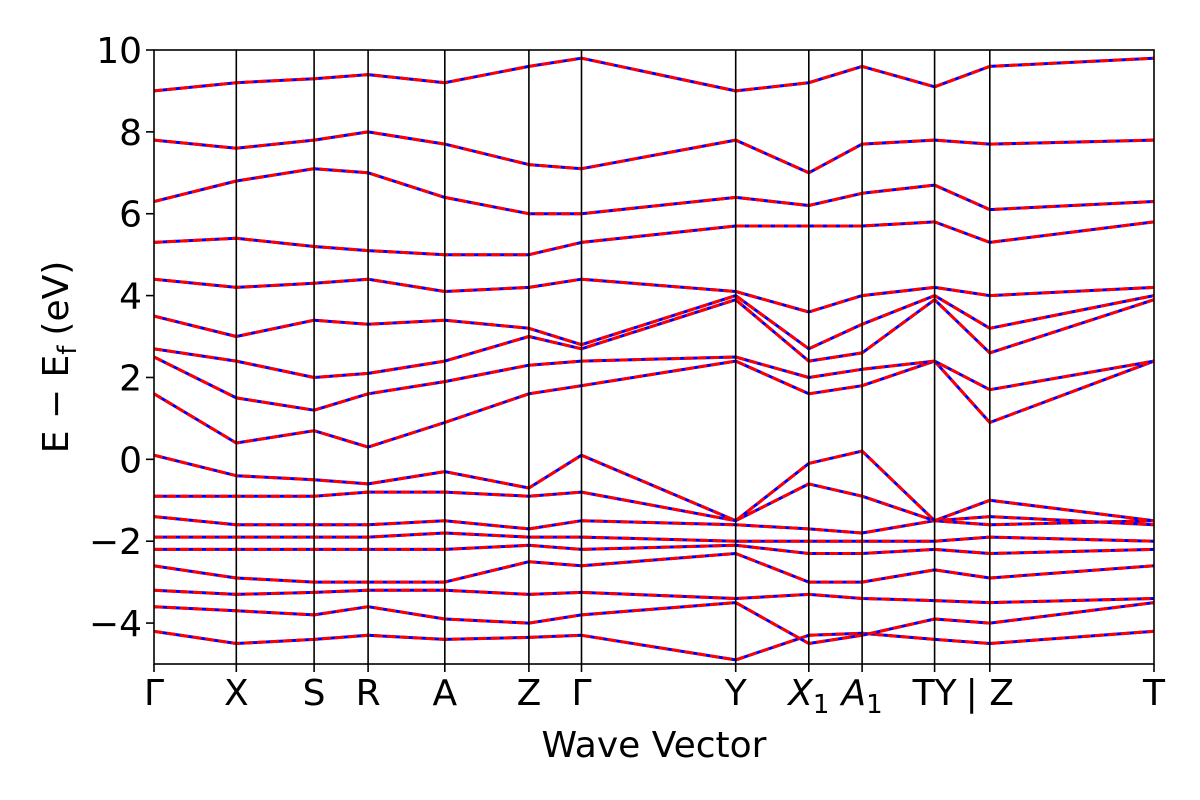 The image size is (1200, 800). I want to click on x-tick-label-1: Γ, so click(154, 693).